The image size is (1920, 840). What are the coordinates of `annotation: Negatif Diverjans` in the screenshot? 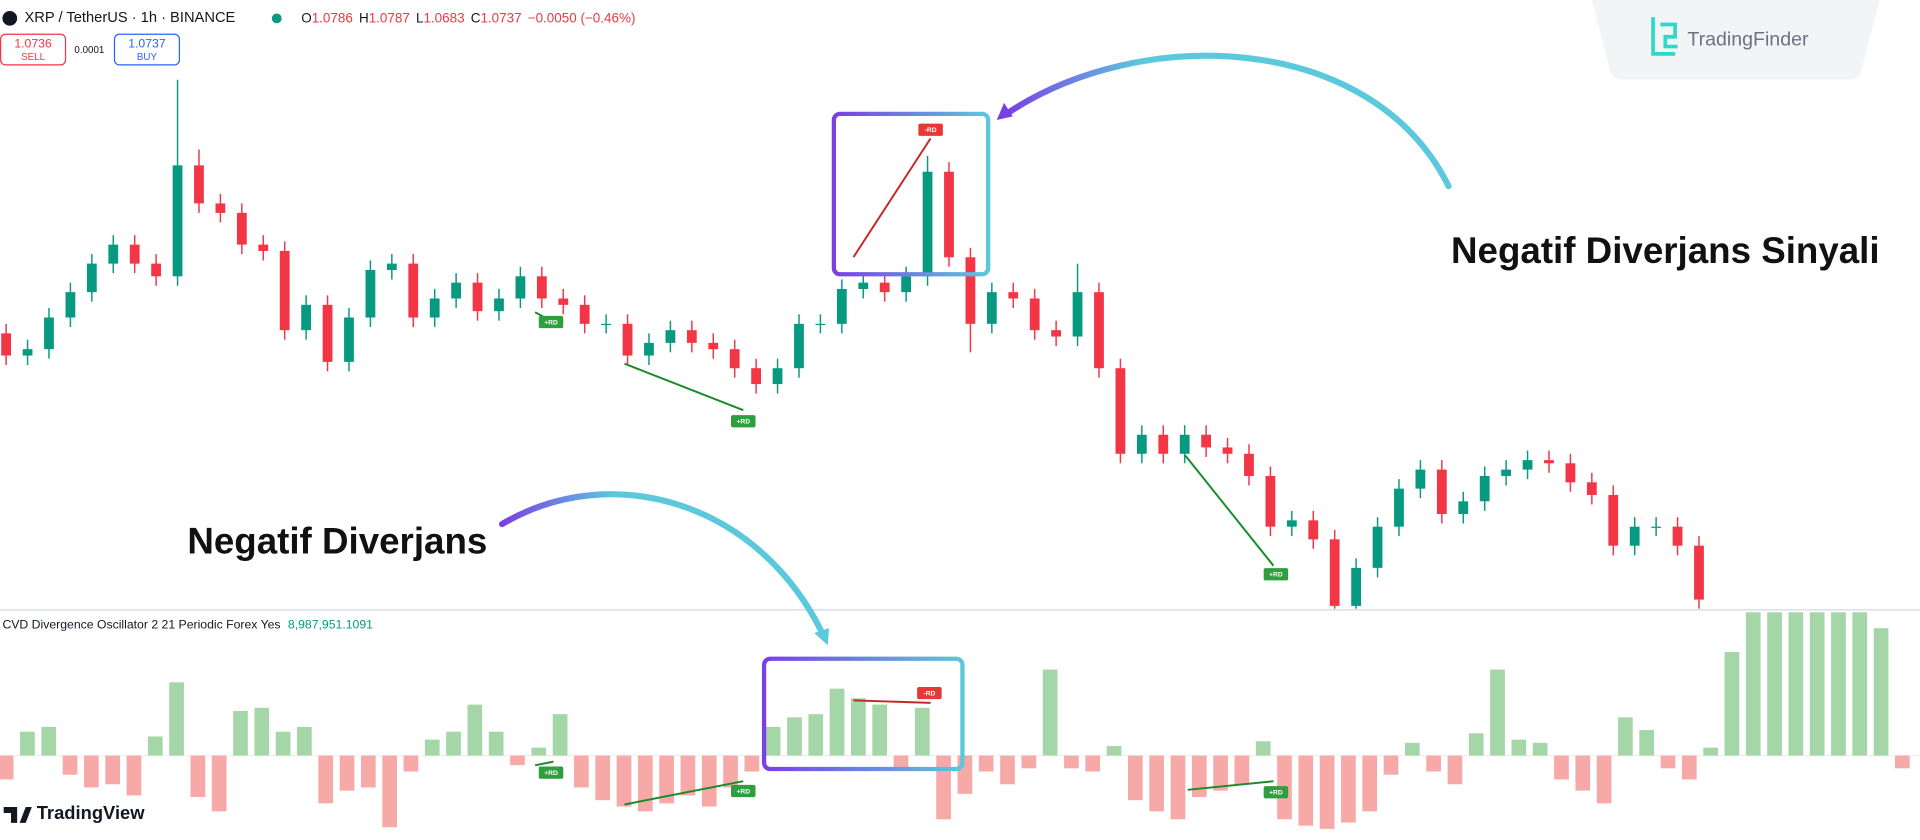 It's located at (337, 540).